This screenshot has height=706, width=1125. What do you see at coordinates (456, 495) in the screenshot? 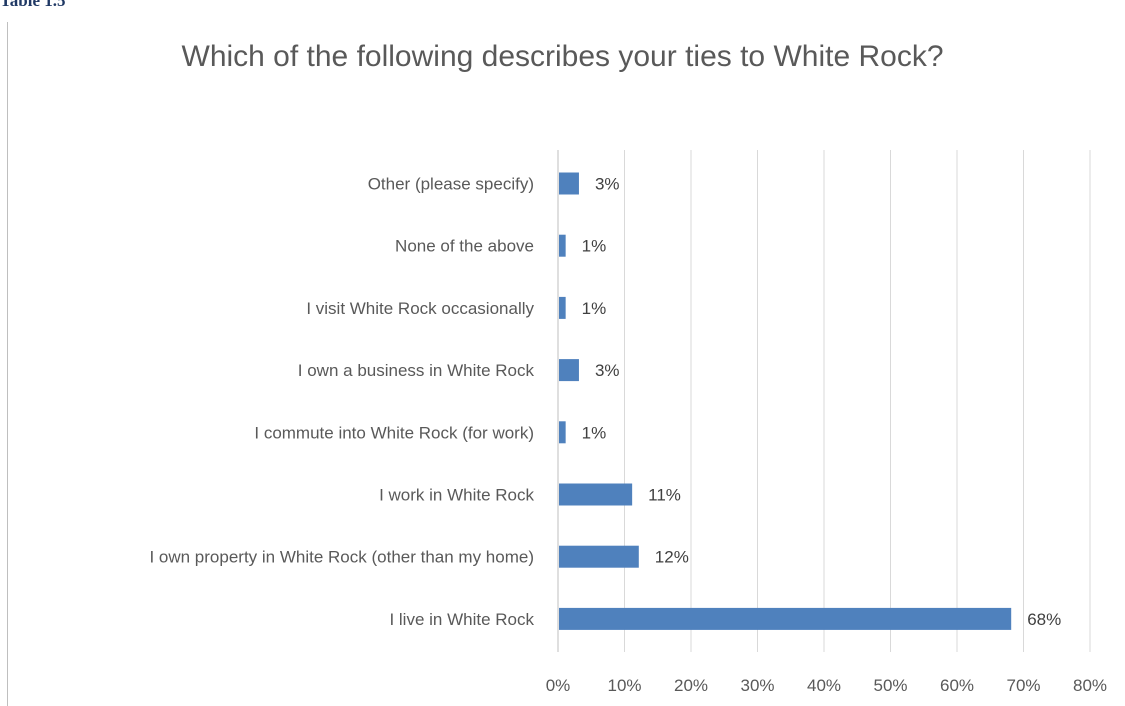
I see `category-label: I work in White Rock` at bounding box center [456, 495].